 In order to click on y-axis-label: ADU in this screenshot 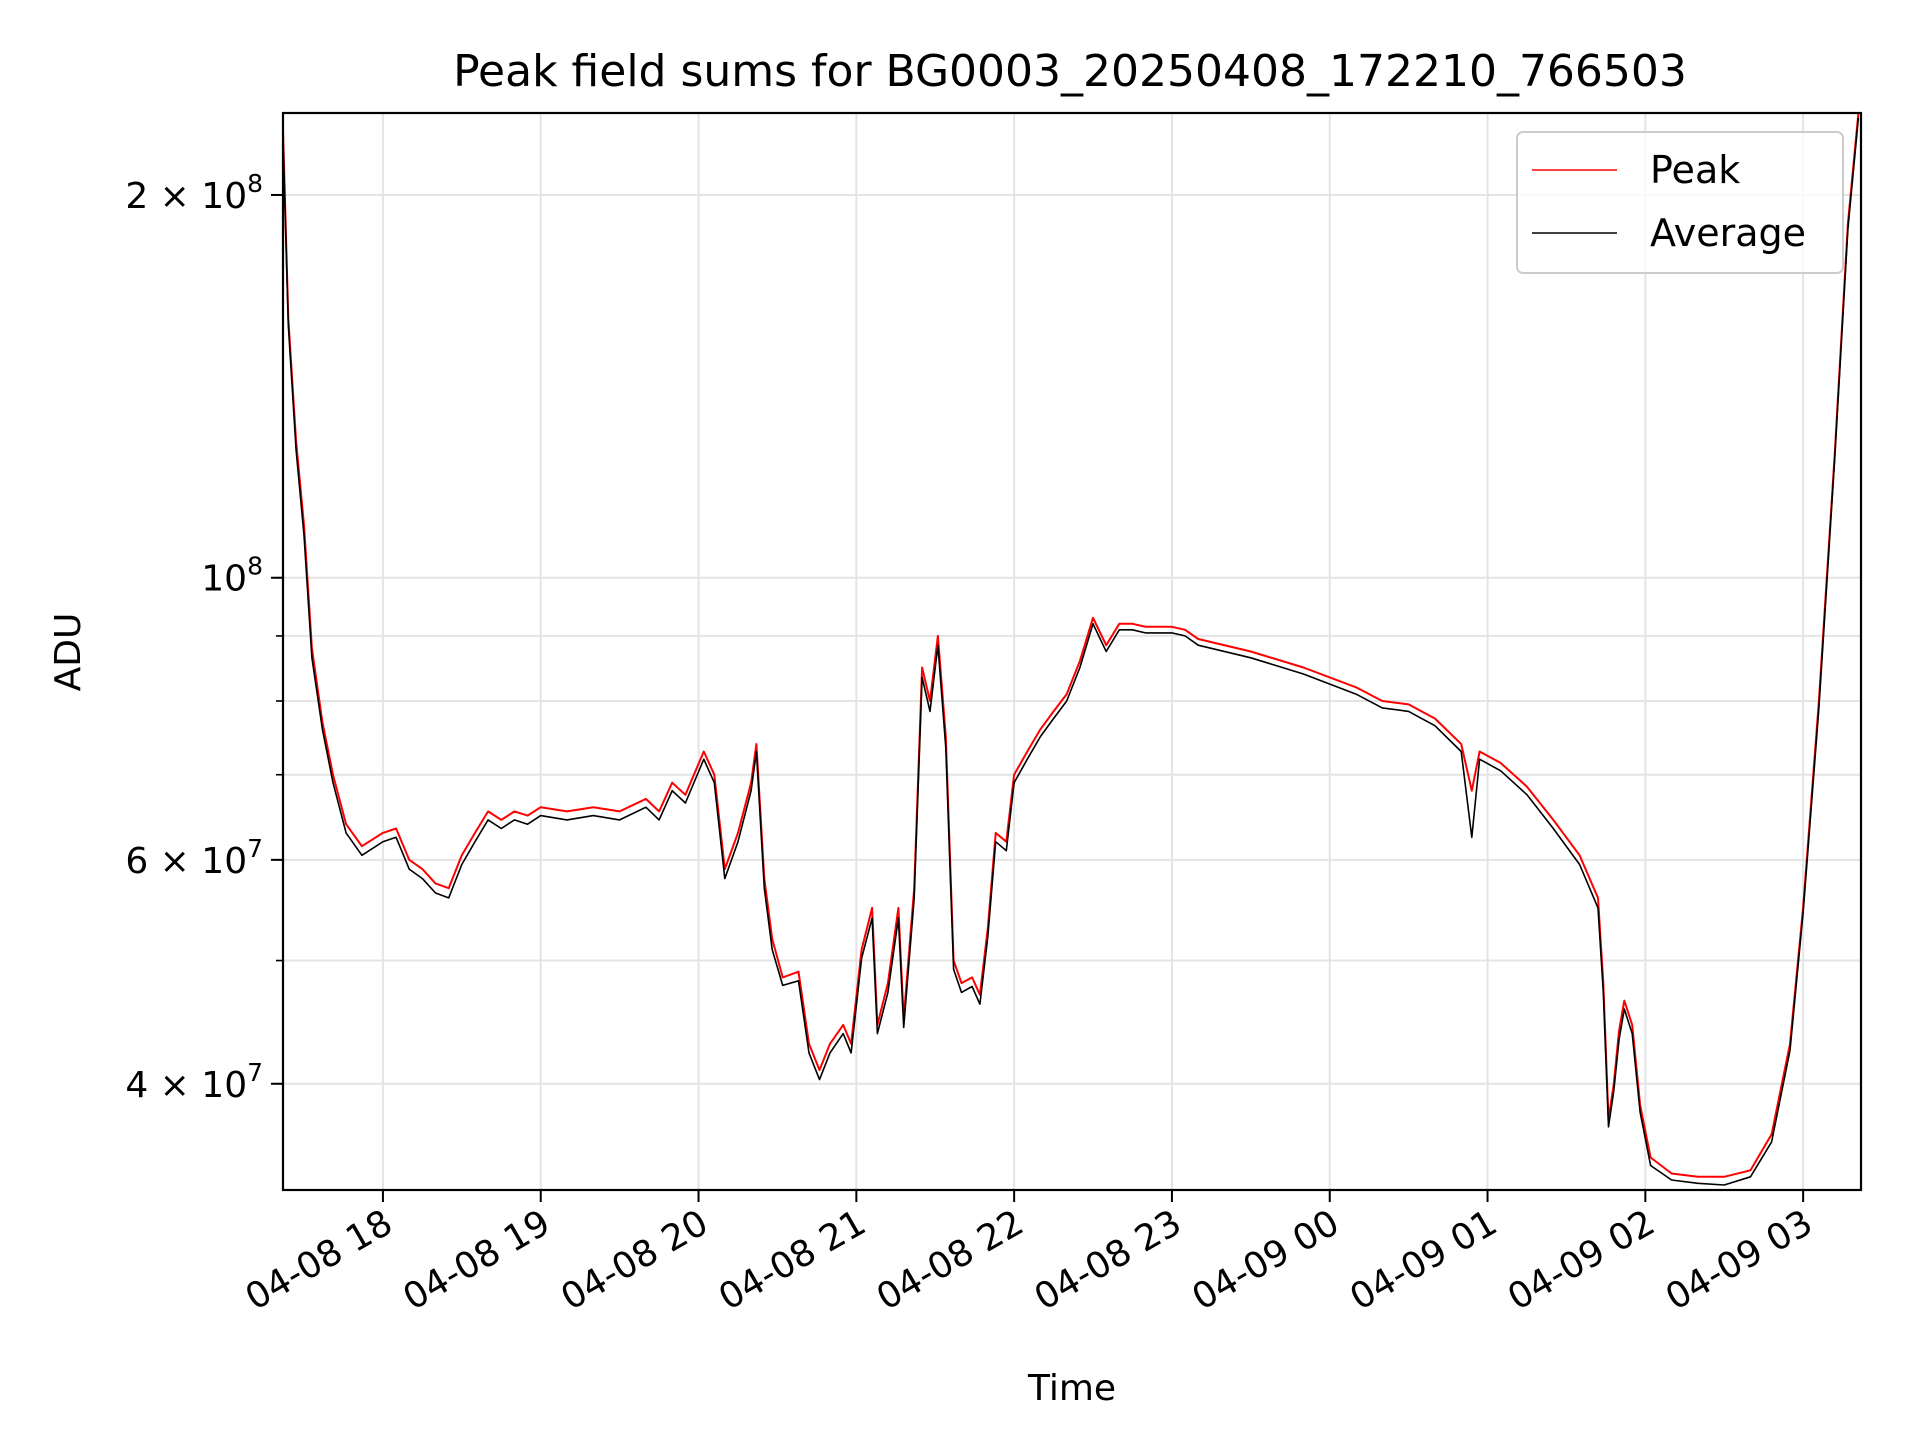, I will do `click(68, 652)`.